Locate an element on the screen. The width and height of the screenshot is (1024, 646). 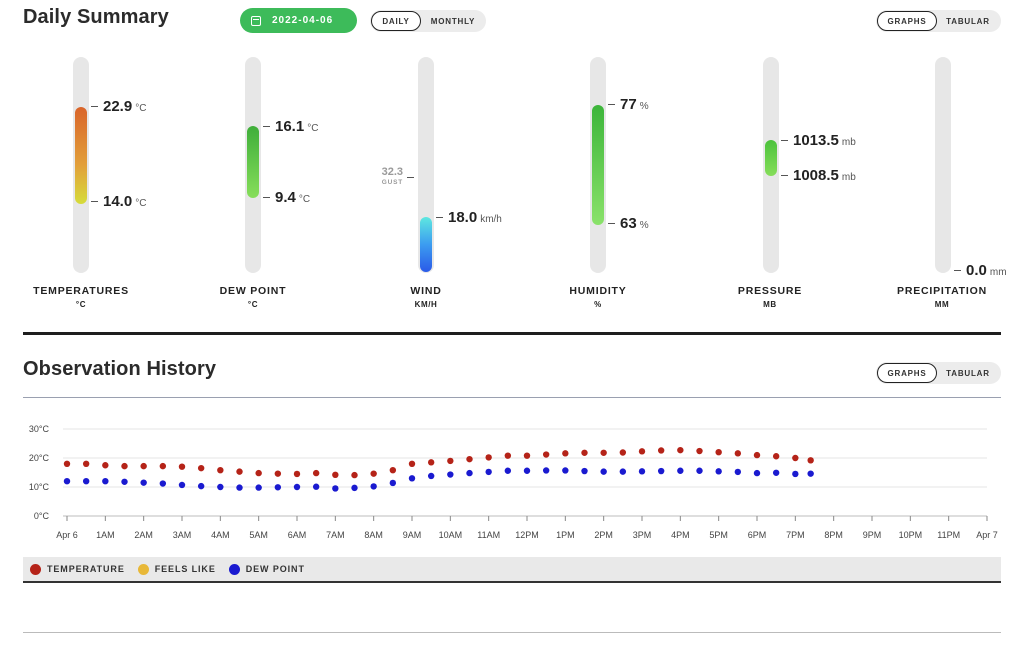
x-tick-label: Apr 6 is located at coordinates (67, 535).